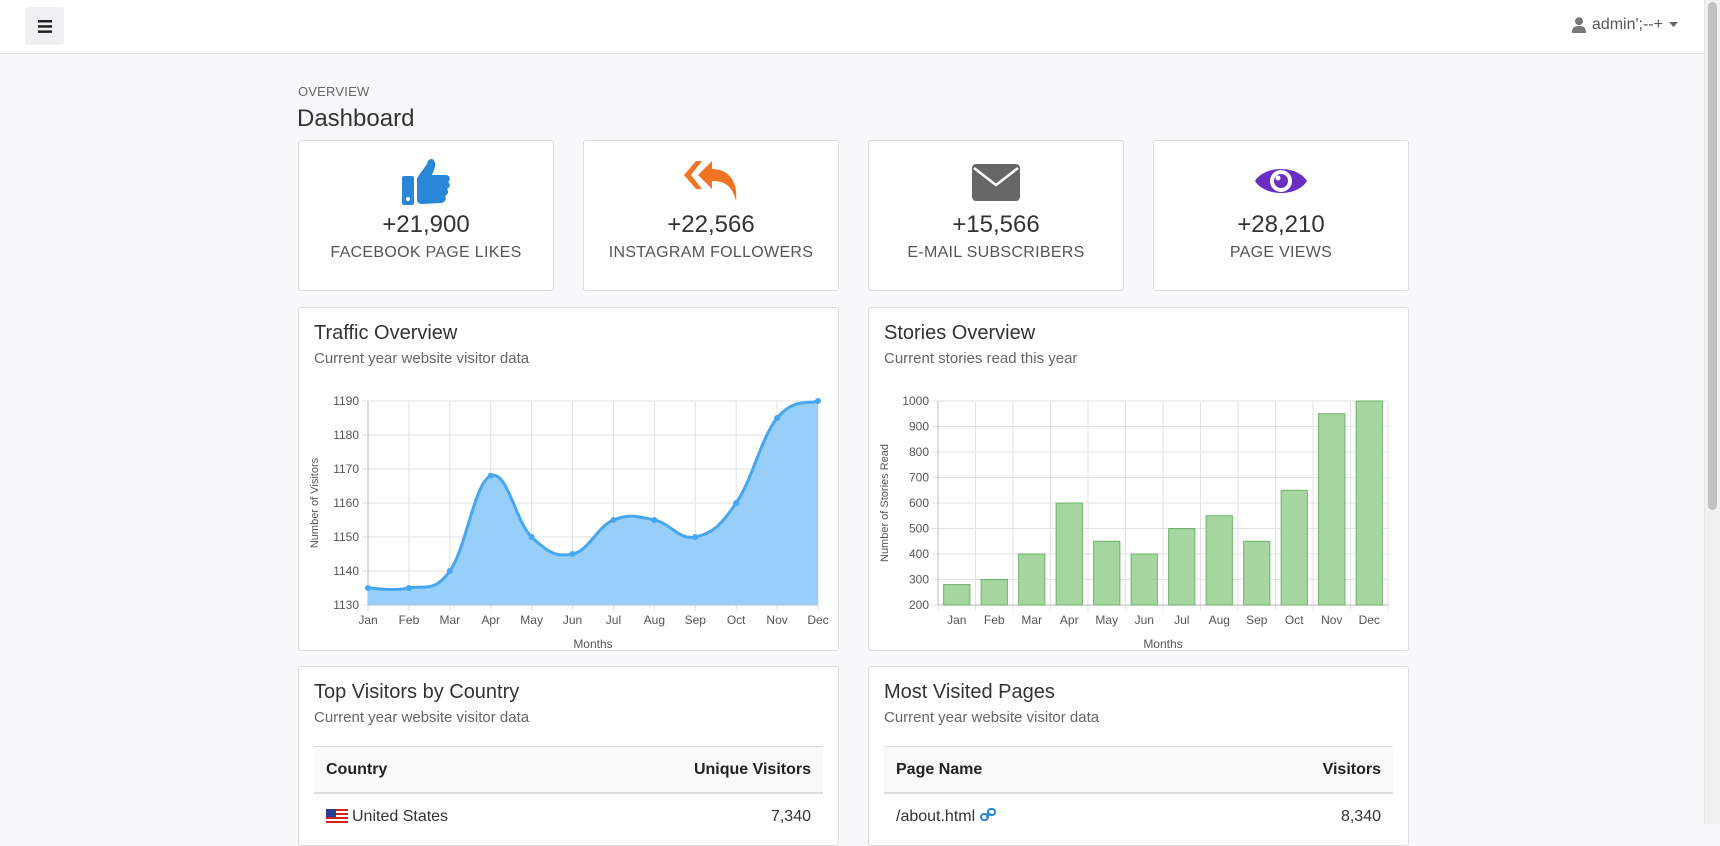 The width and height of the screenshot is (1720, 846). Describe the element at coordinates (852, 27) in the screenshot. I see `top-navbar: admin';--+` at that location.